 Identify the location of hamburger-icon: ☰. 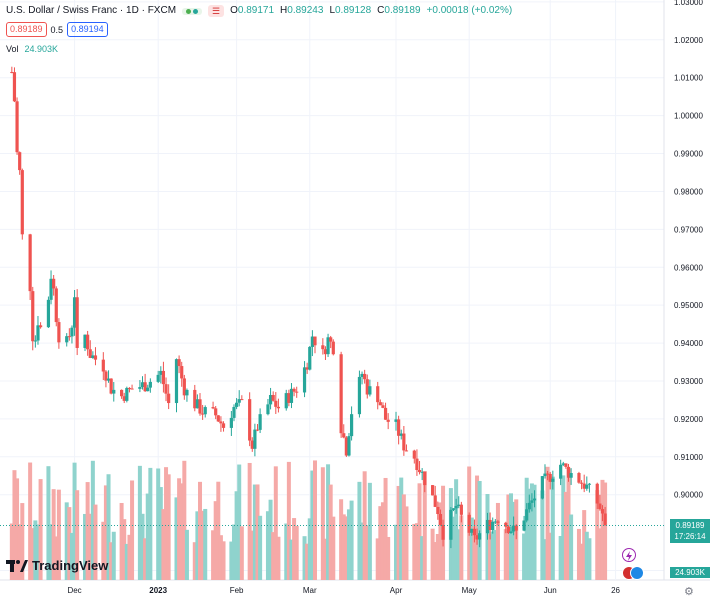
(216, 11).